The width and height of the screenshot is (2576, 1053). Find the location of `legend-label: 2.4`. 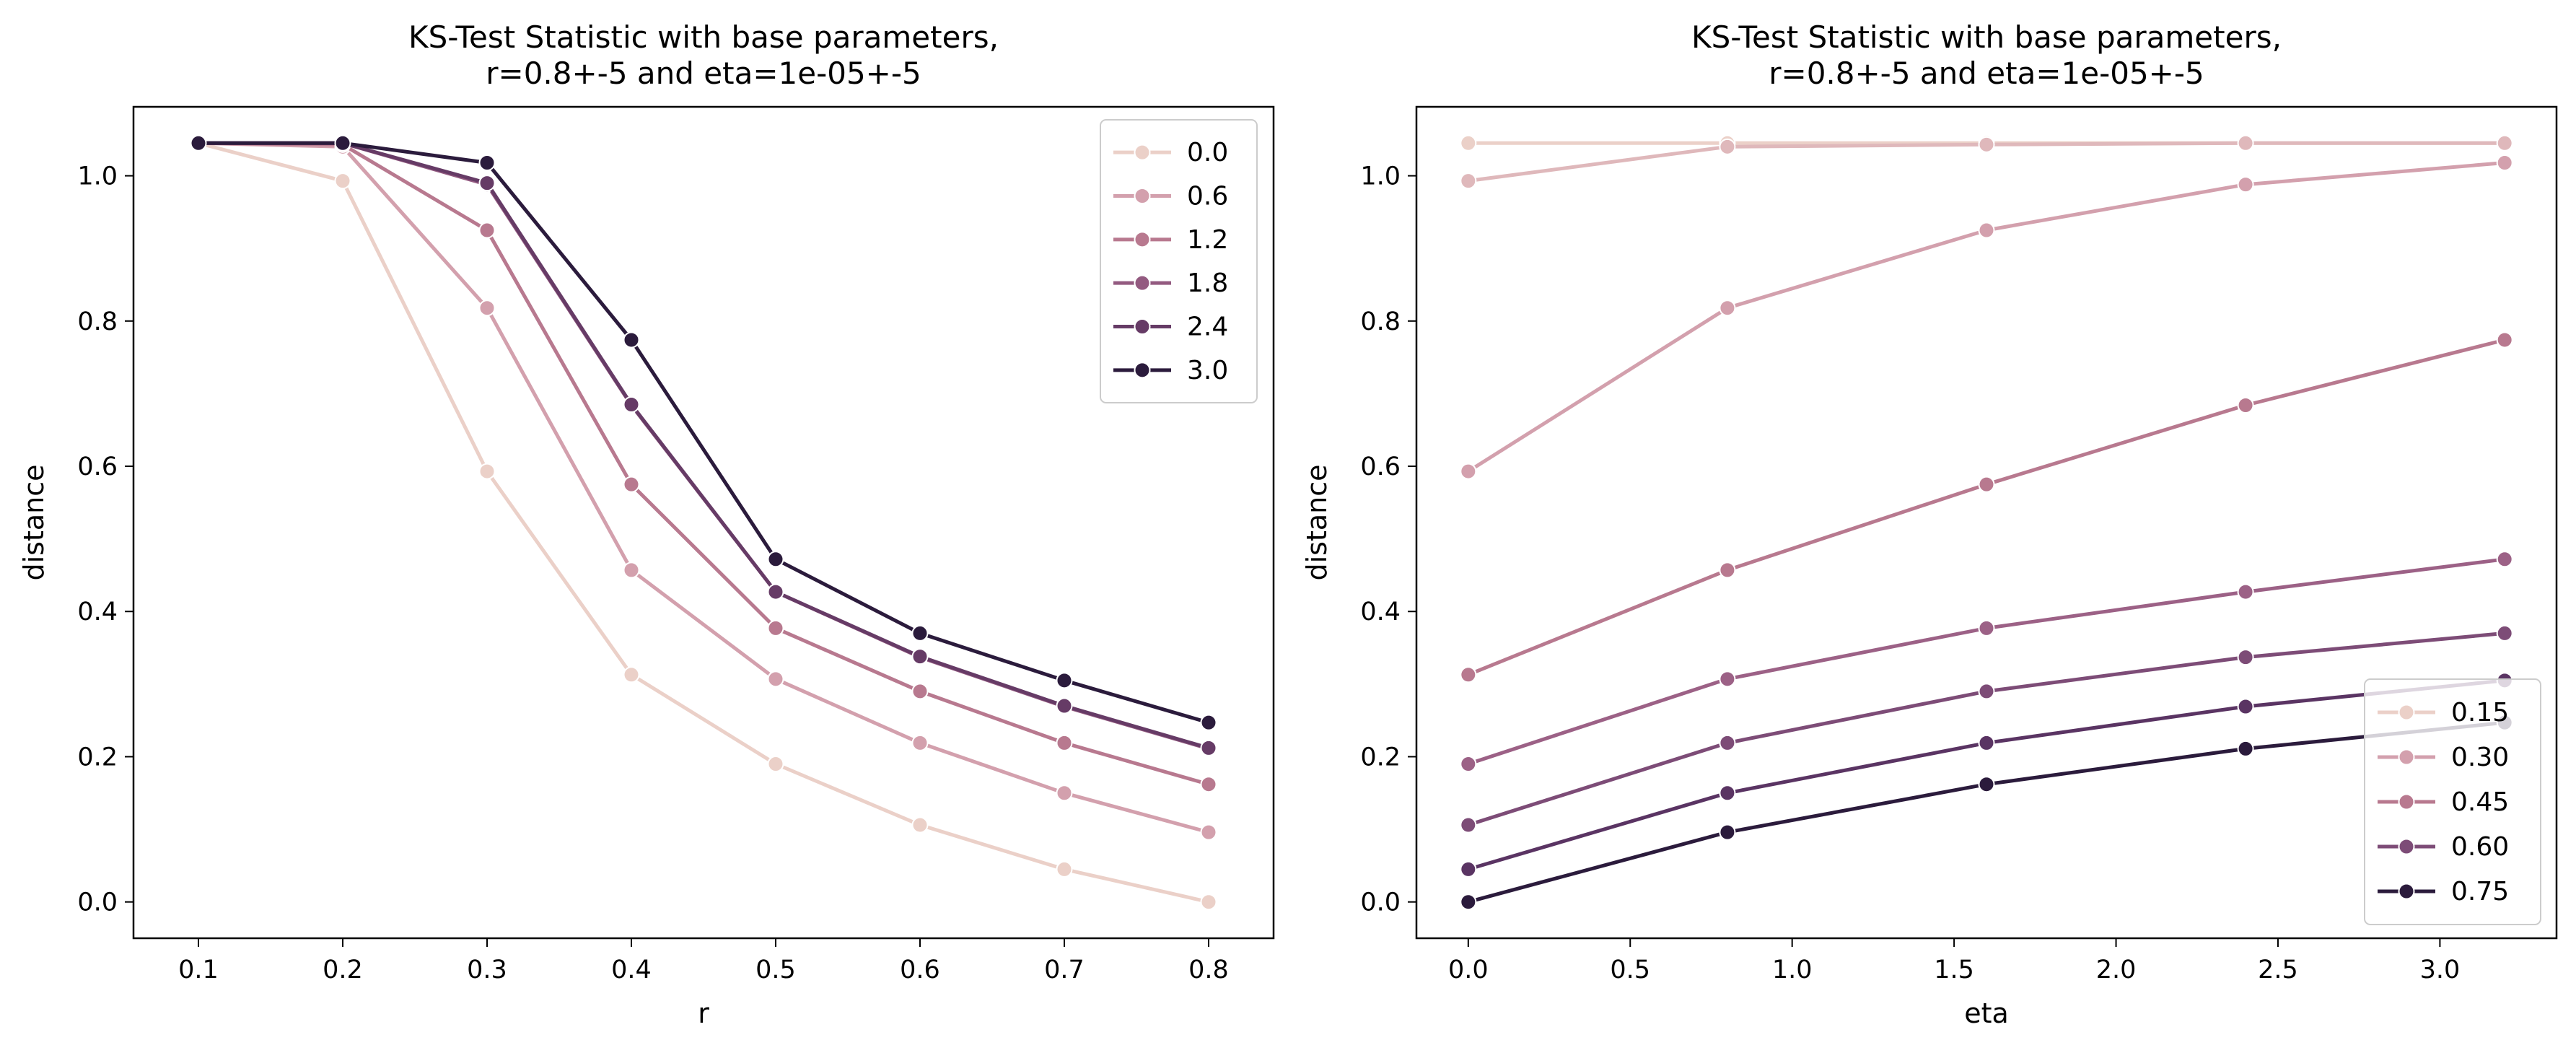

legend-label: 2.4 is located at coordinates (1207, 327).